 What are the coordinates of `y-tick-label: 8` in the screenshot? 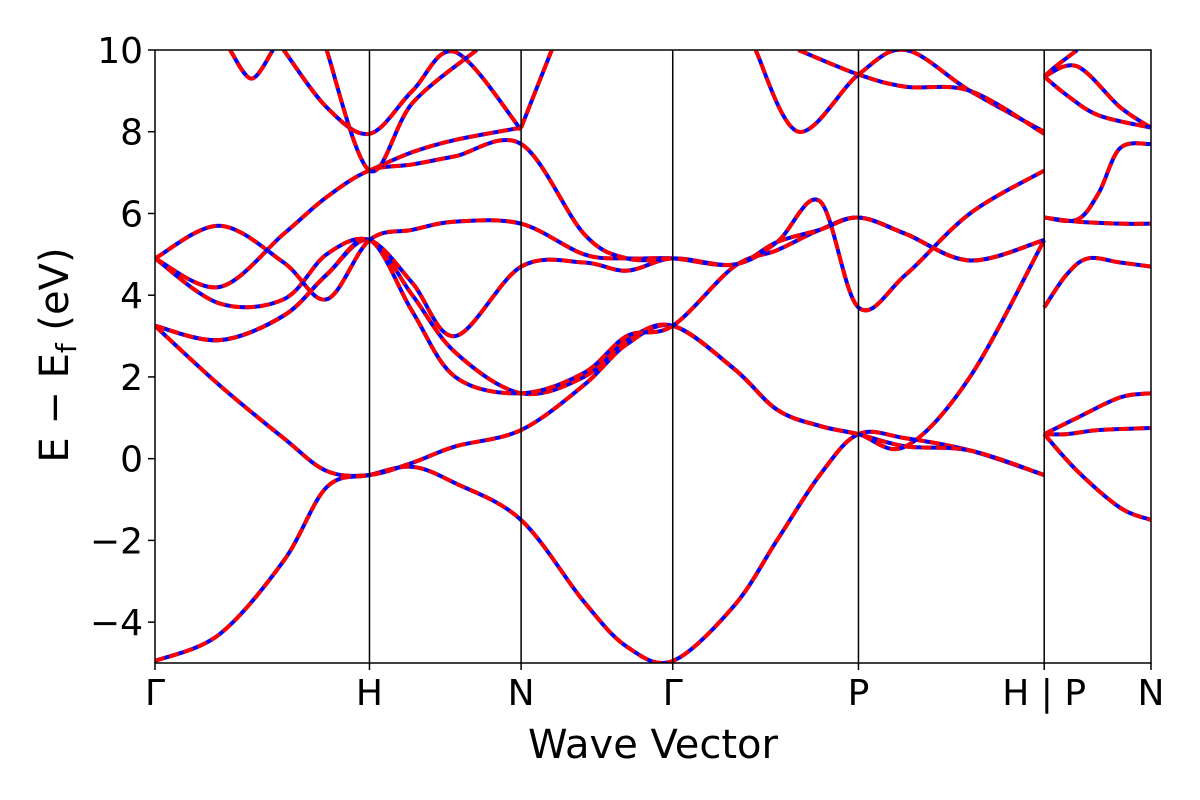 It's located at (131, 133).